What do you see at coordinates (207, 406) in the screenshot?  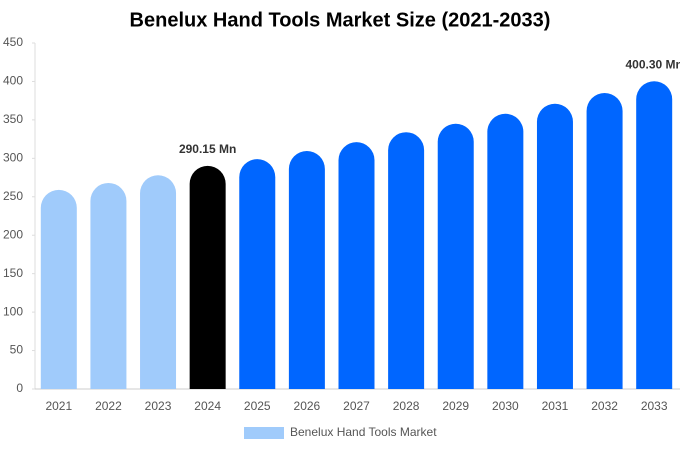 I see `x-tick-label: 2024` at bounding box center [207, 406].